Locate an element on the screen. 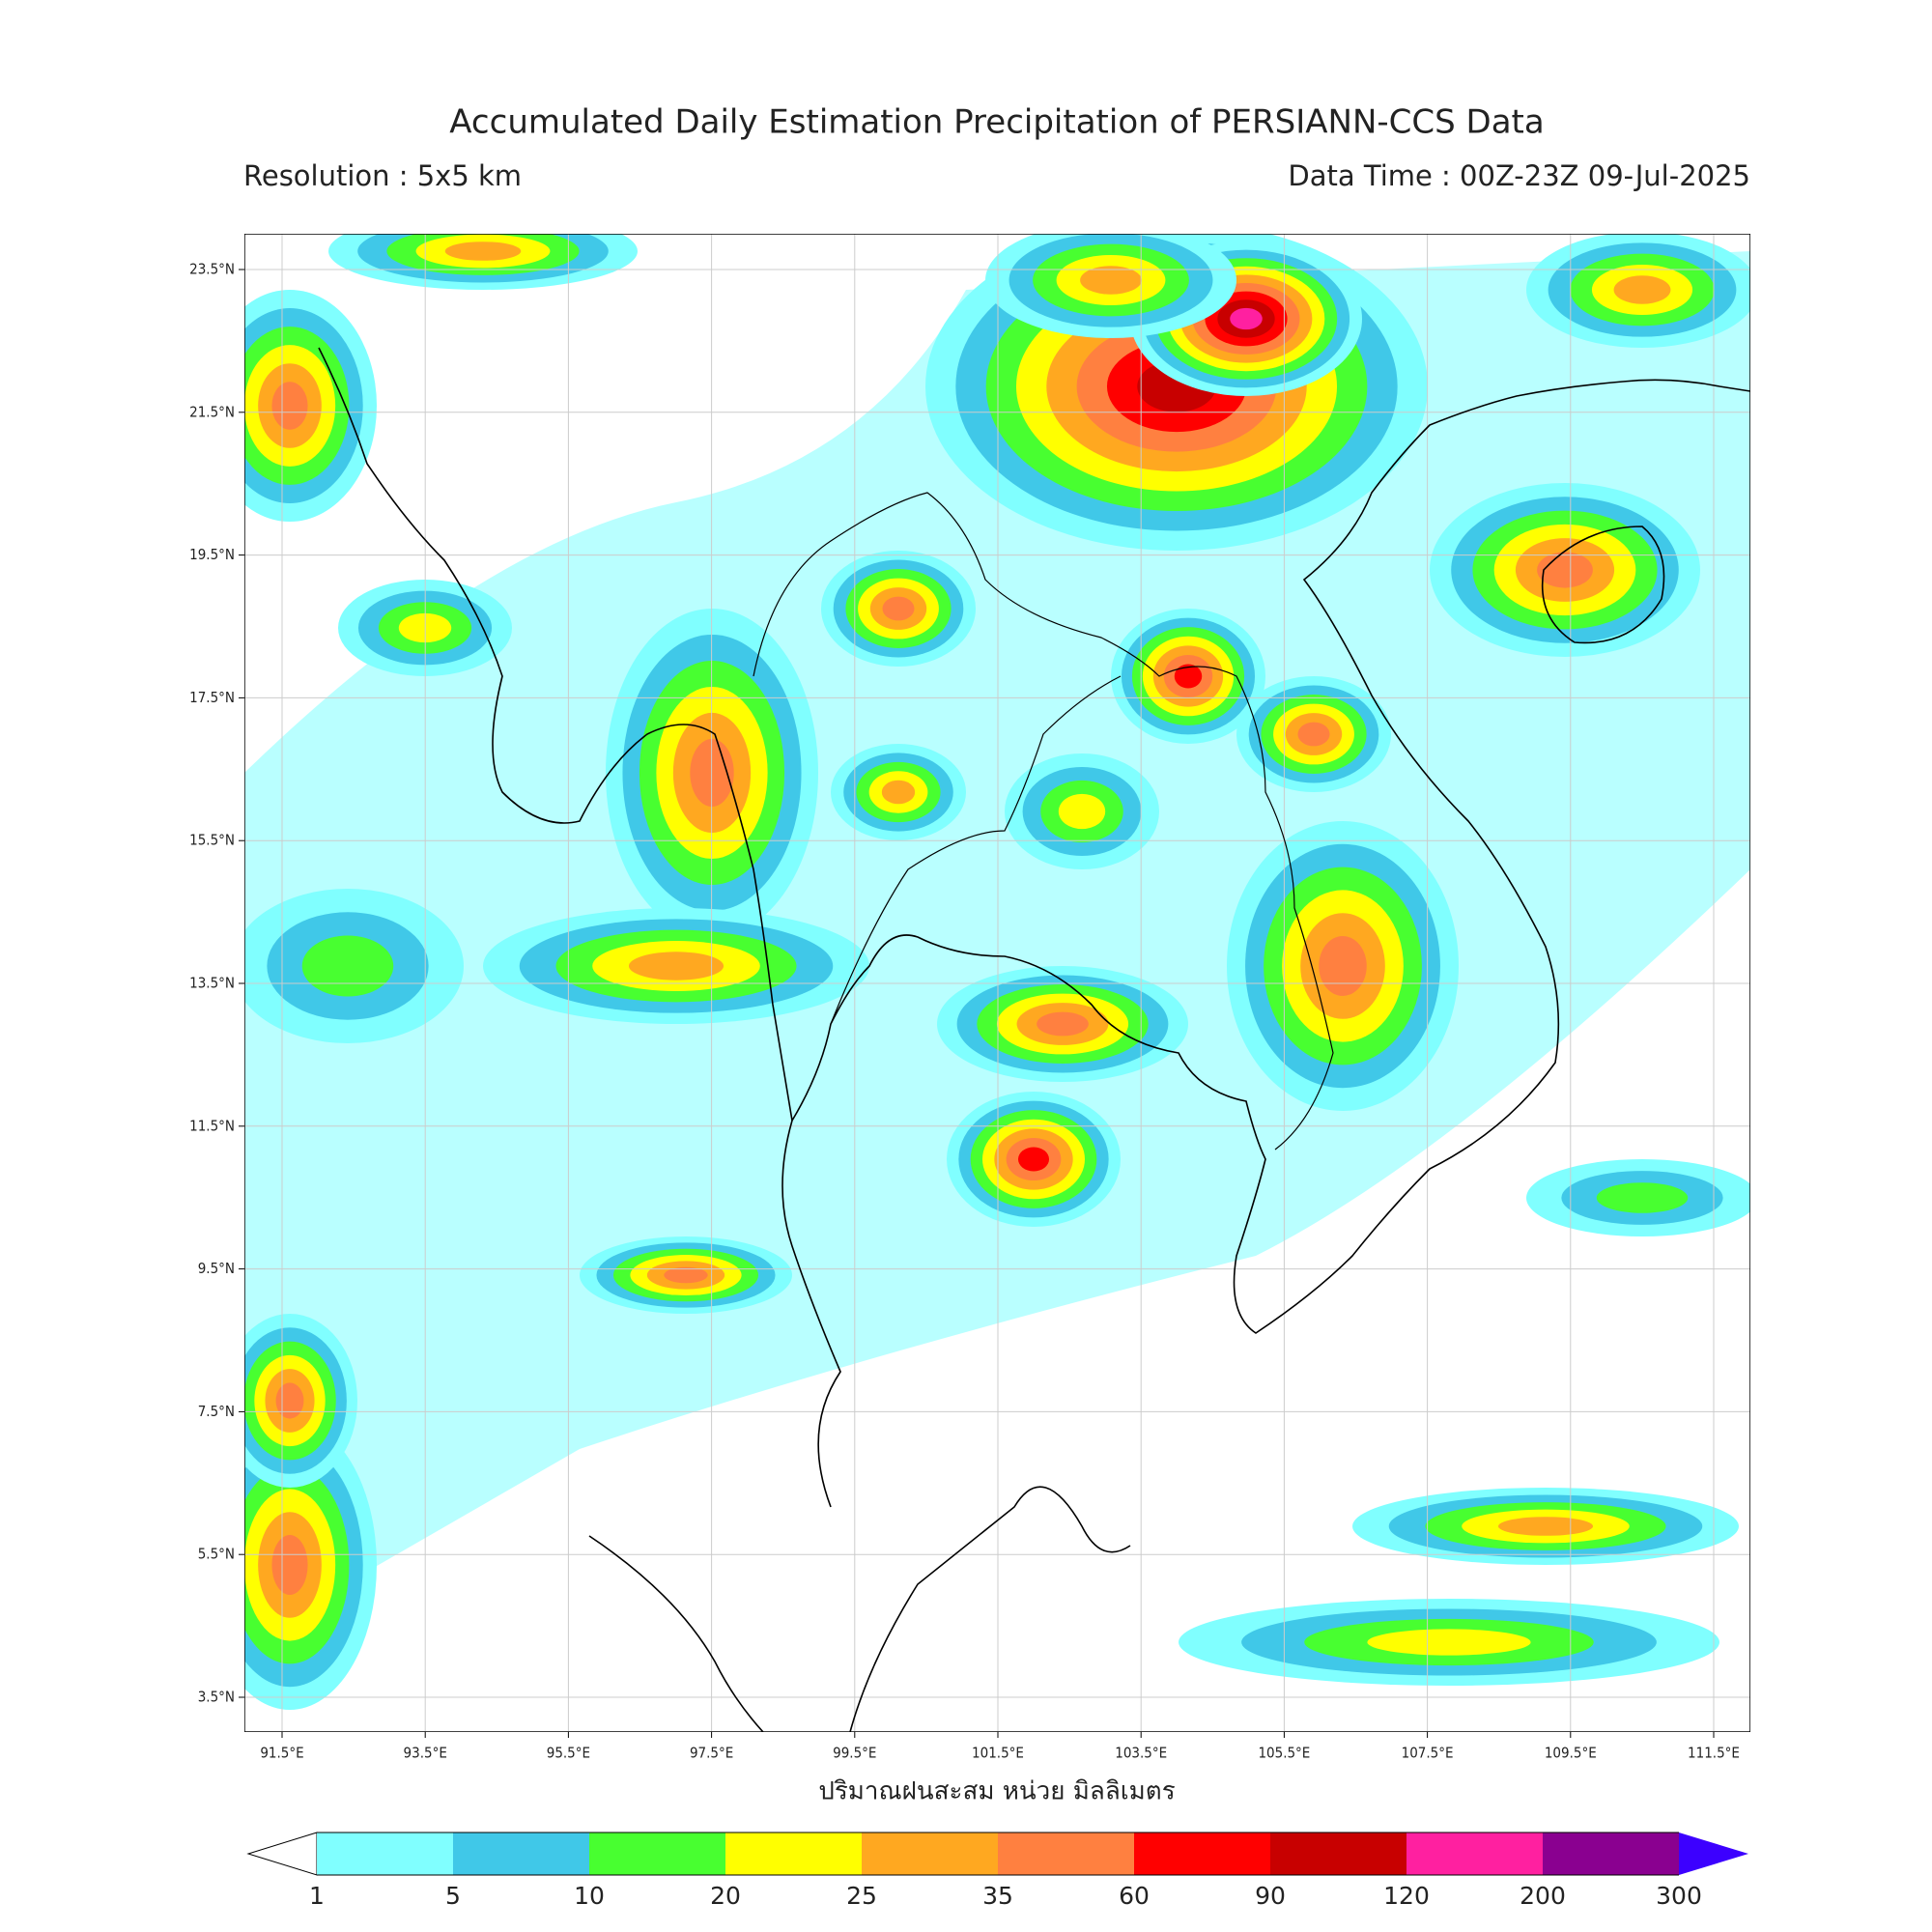 This screenshot has width=1932, height=1932. lat-label: 5.5°N is located at coordinates (216, 1554).